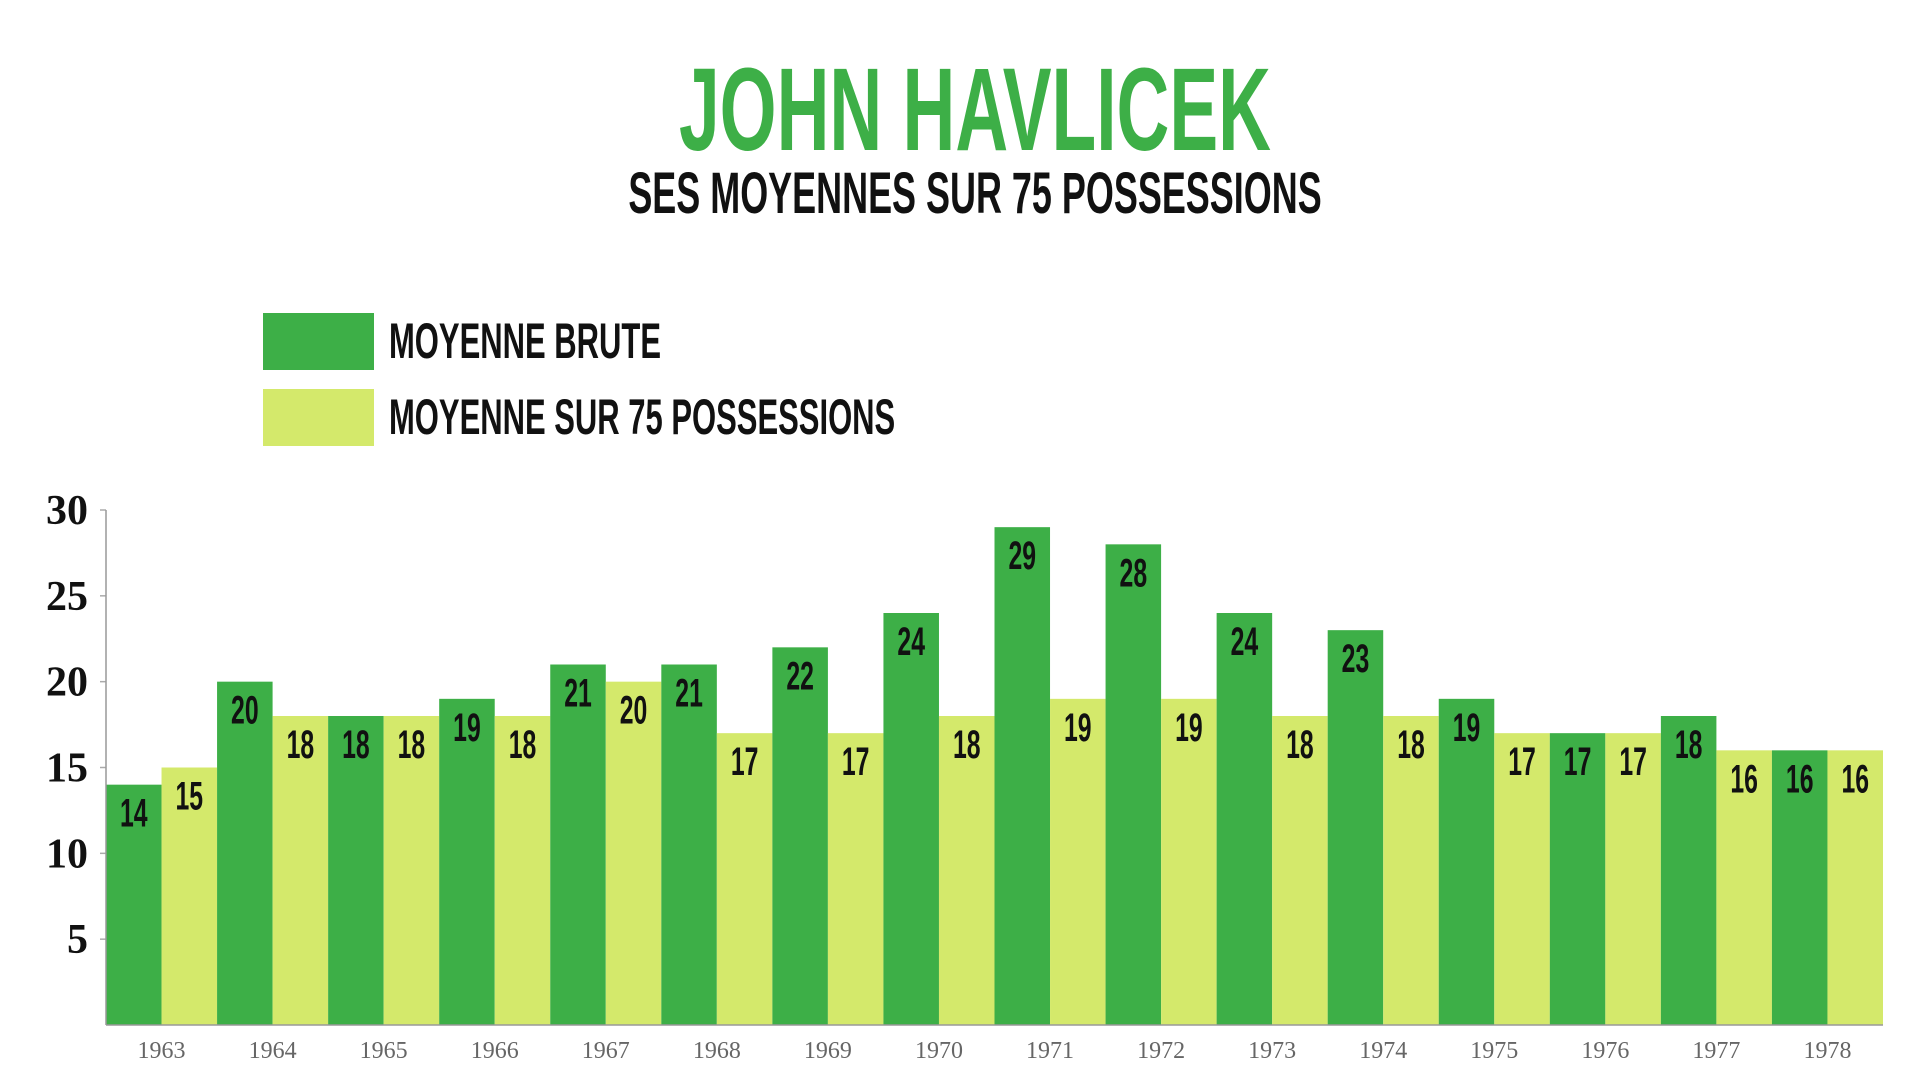 This screenshot has height=1080, width=1920. I want to click on x-tick-label: 1964, so click(273, 1051).